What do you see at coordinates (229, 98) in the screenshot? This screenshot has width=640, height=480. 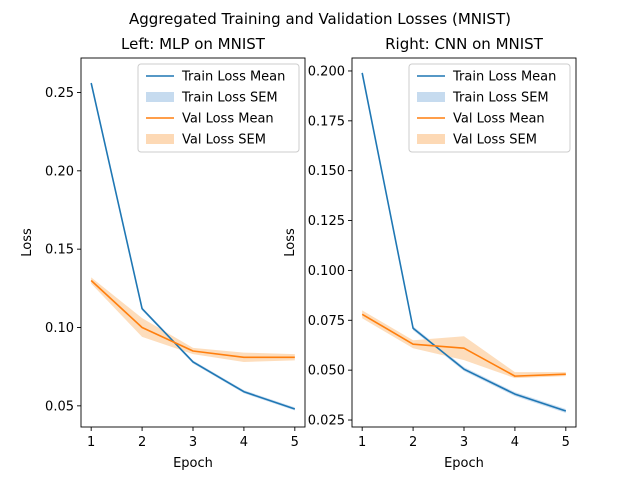 I see `left-chart-legend-label-1: Train Loss SEM` at bounding box center [229, 98].